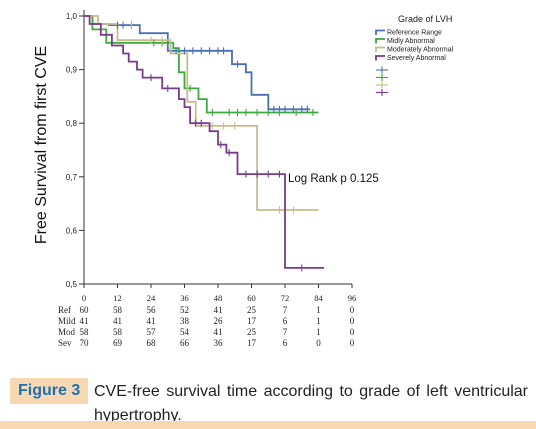  I want to click on risk-count: 26, so click(219, 321).